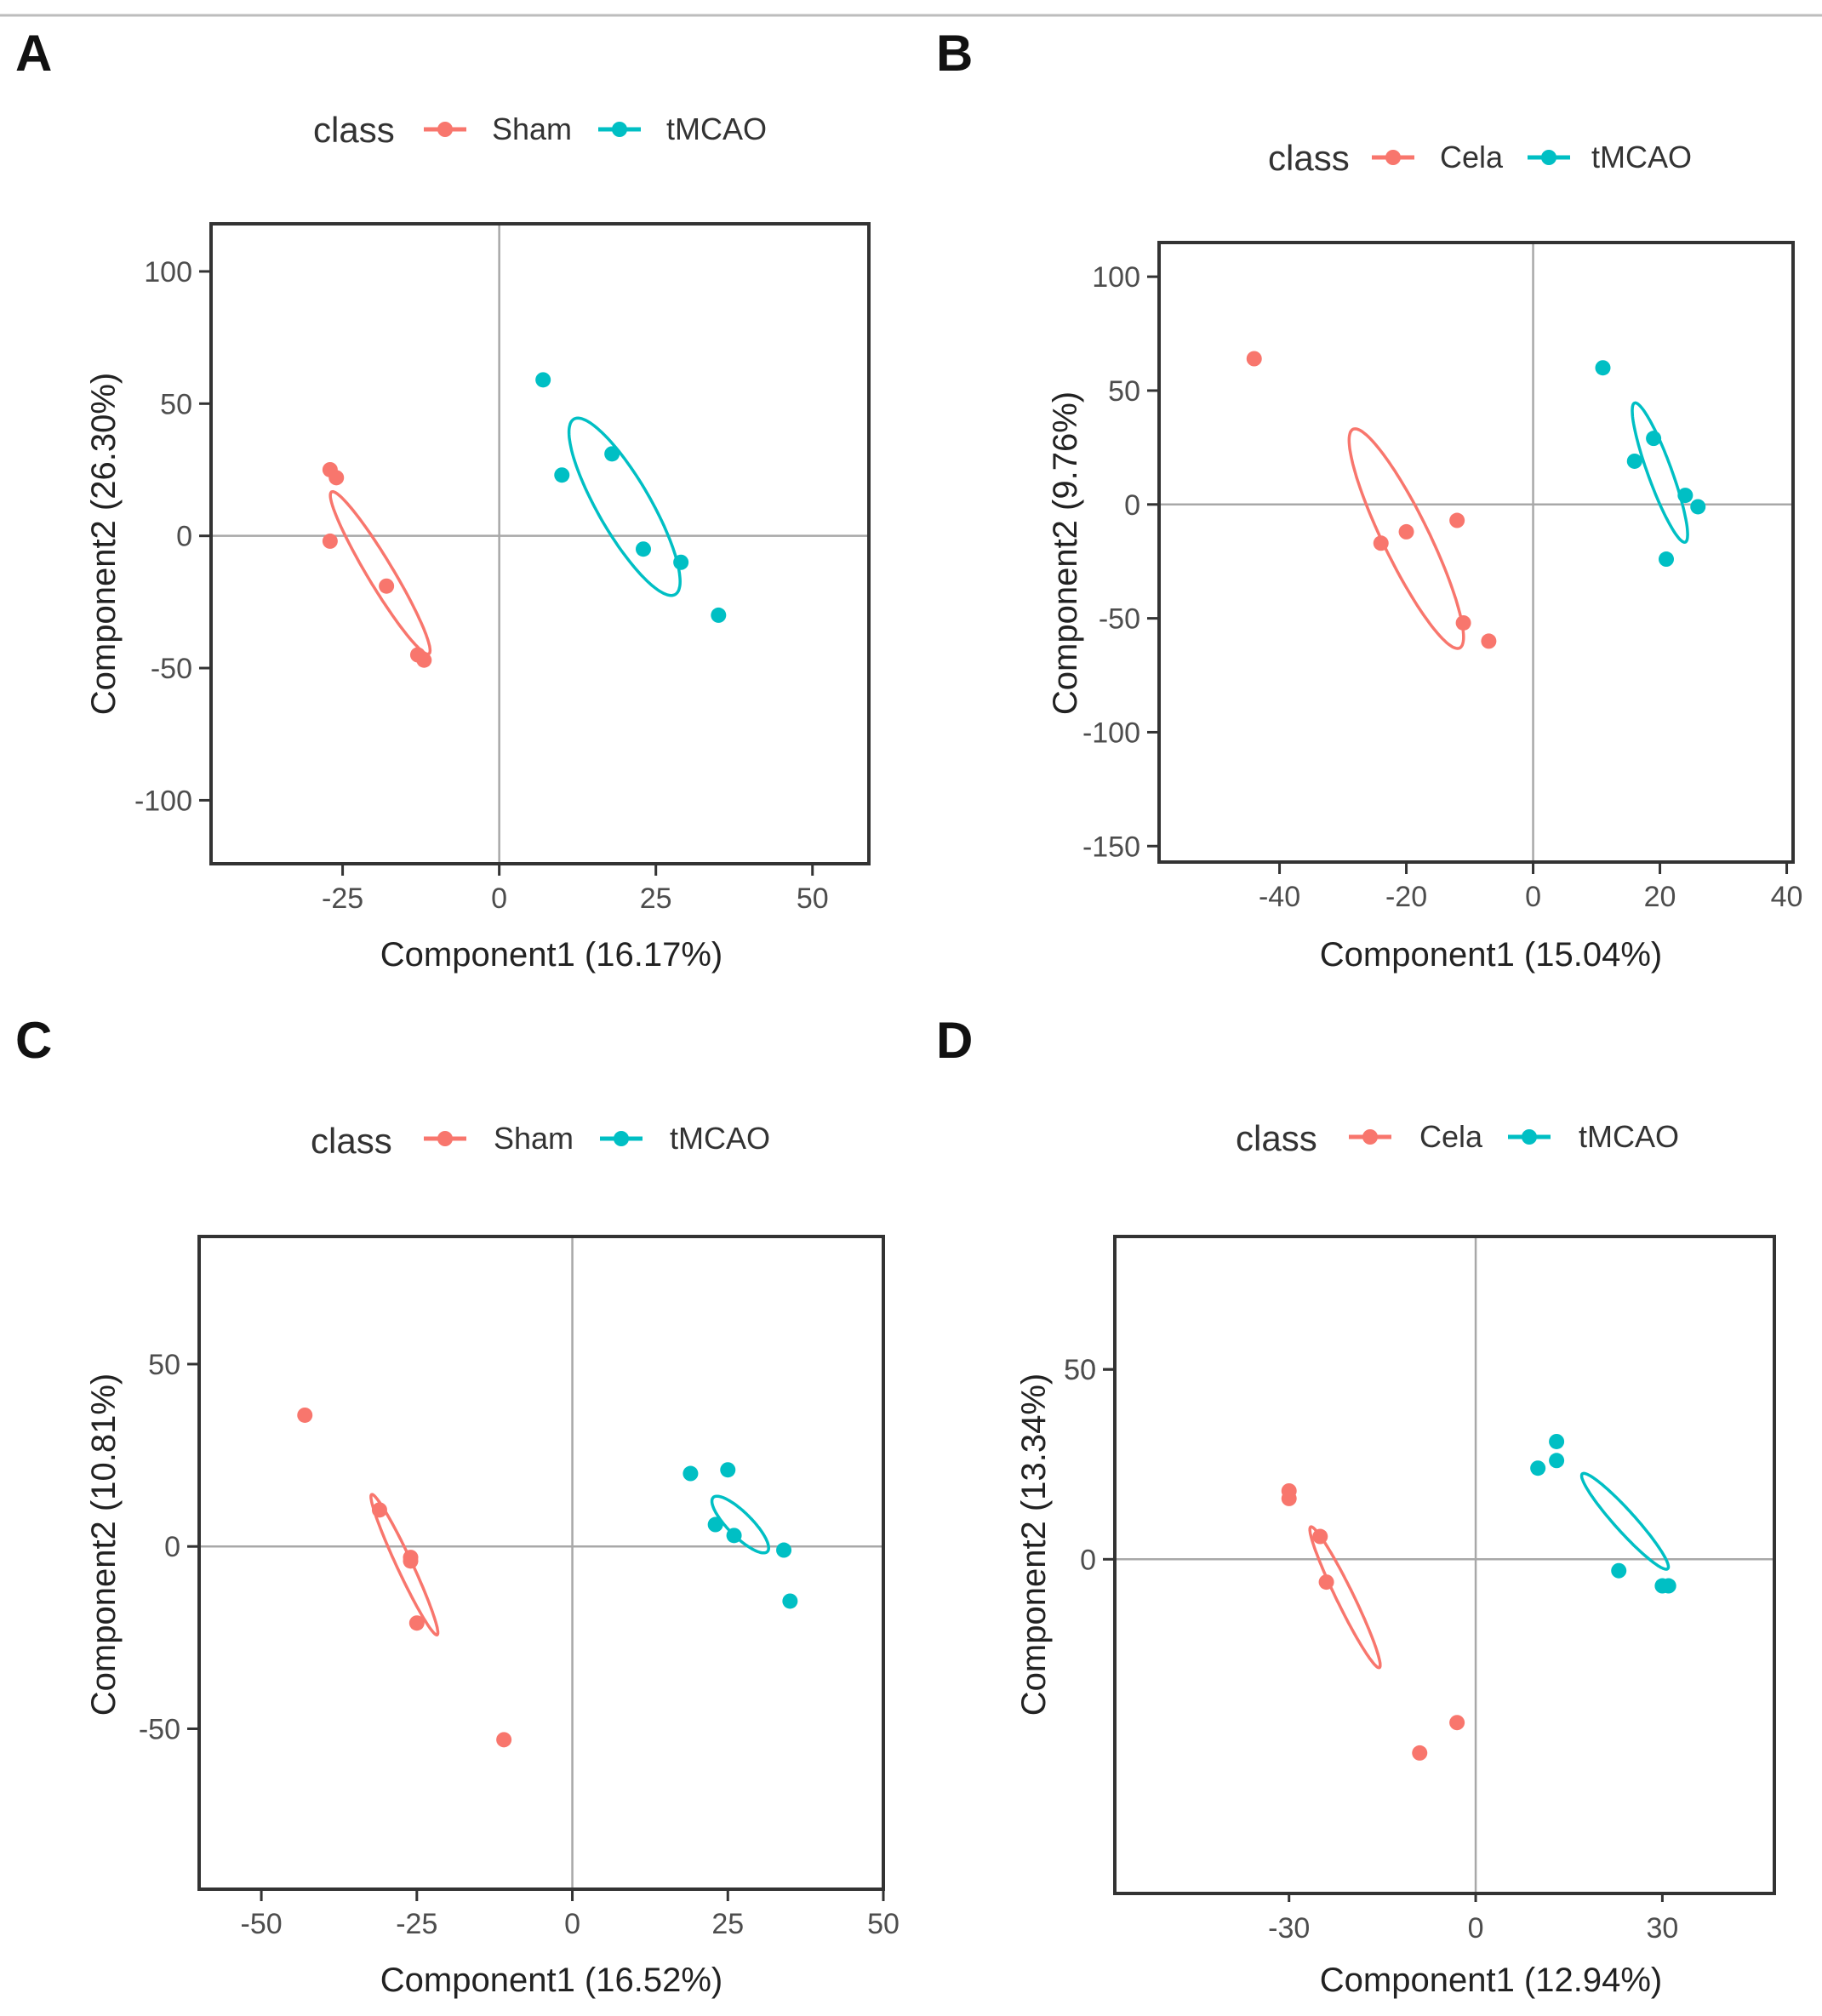 This screenshot has width=1822, height=2016. Describe the element at coordinates (740, 1524) in the screenshot. I see `ellipse-tmcao-c` at that location.